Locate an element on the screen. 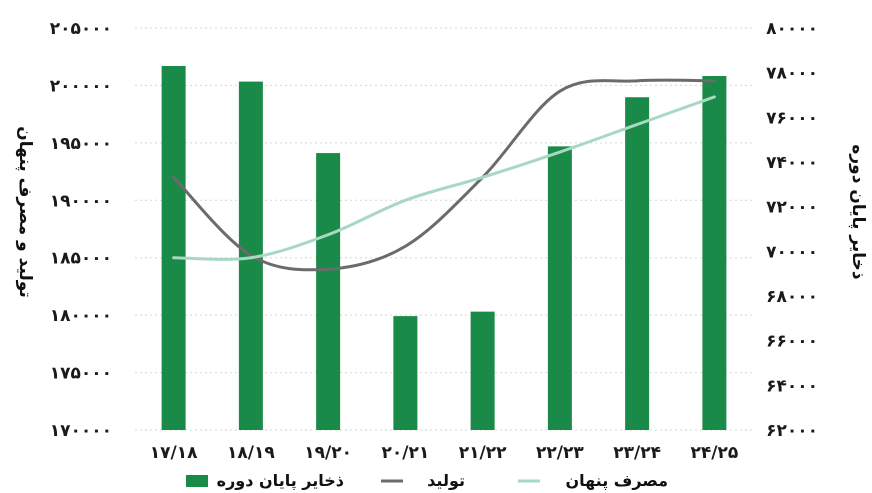 This screenshot has width=872, height=493. right-tick-label: ۷۸۰۰۰ is located at coordinates (792, 74).